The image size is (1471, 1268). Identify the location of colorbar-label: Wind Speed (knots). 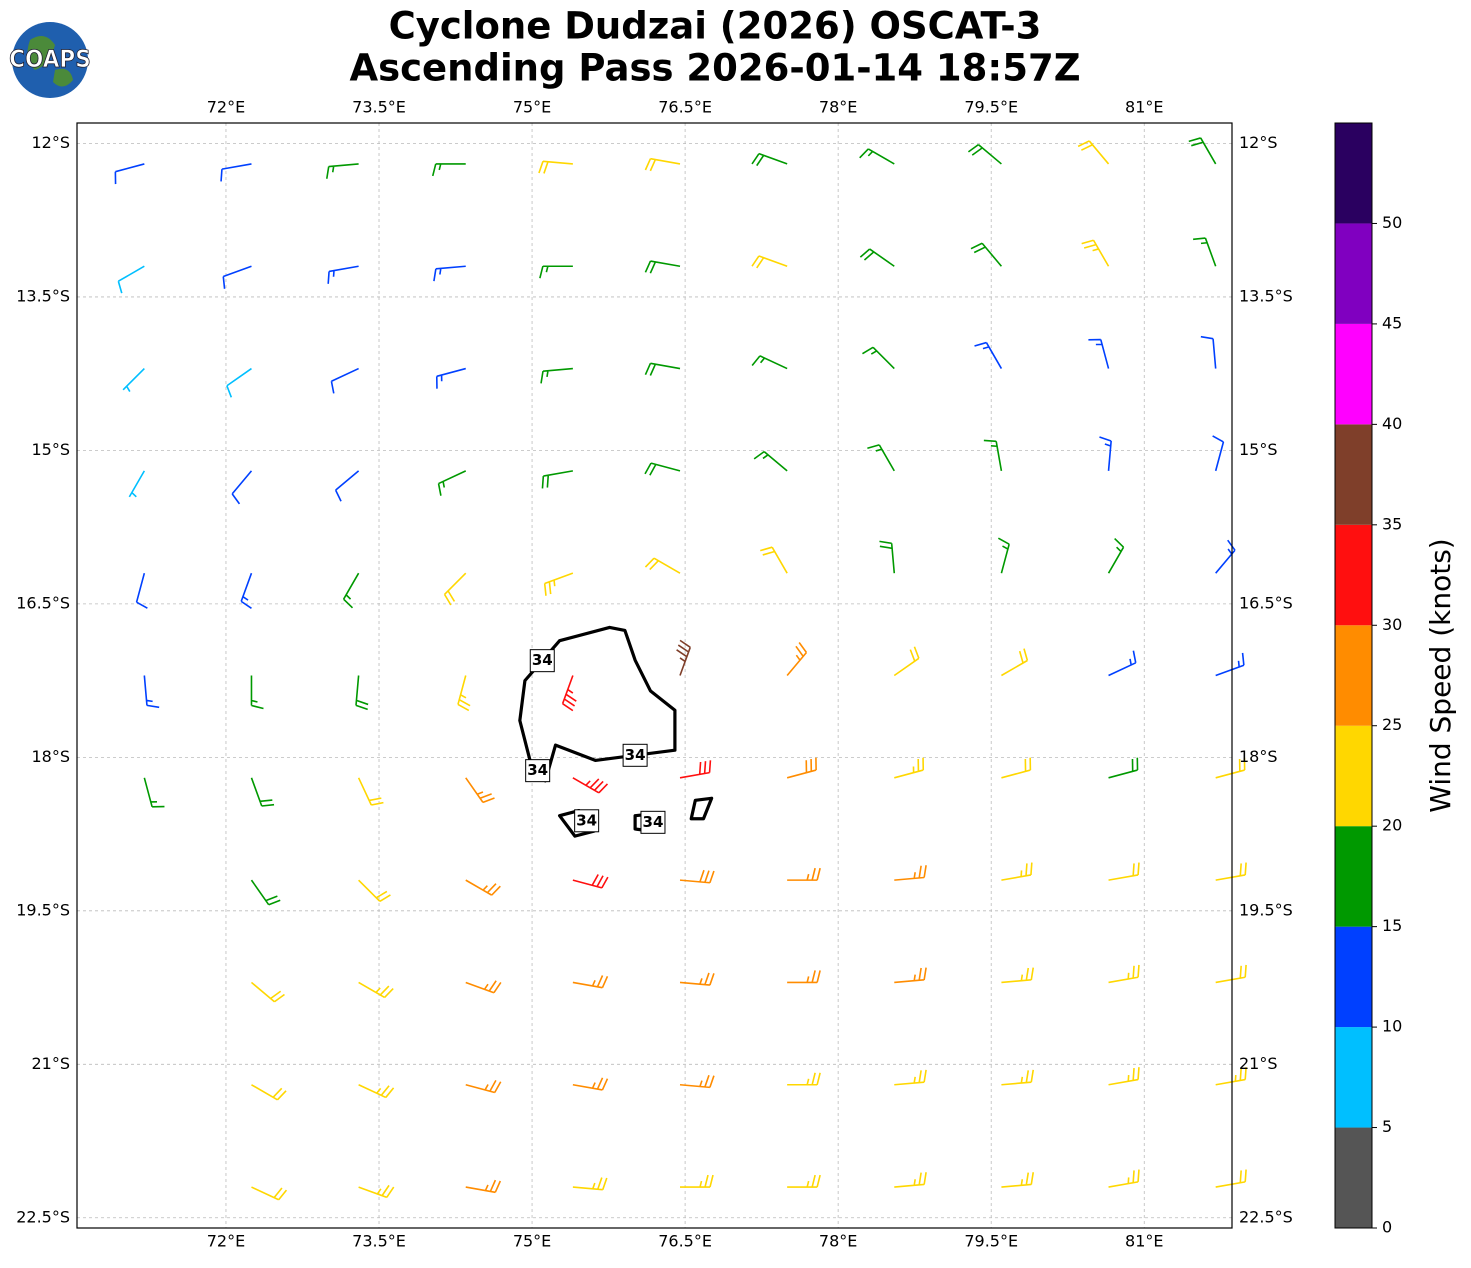
(1440, 675).